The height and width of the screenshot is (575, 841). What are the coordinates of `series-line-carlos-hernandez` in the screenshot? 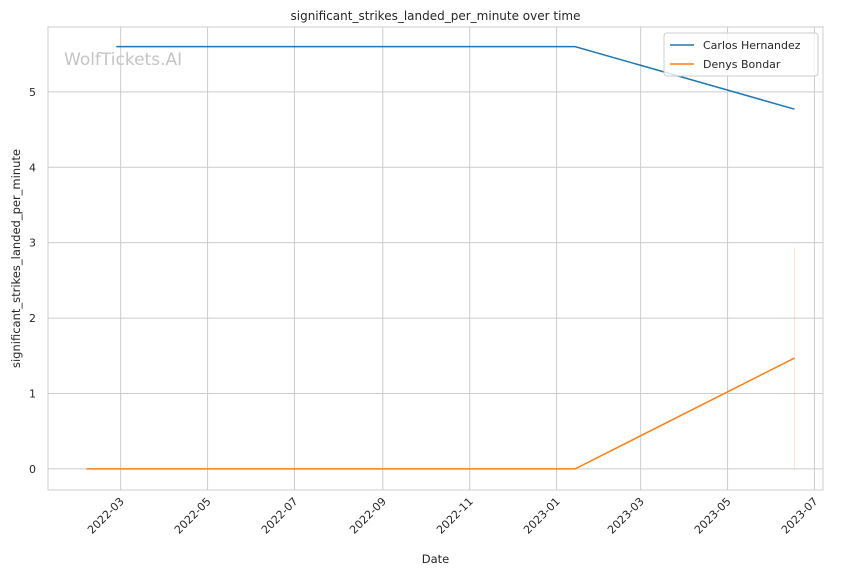 It's located at (455, 77).